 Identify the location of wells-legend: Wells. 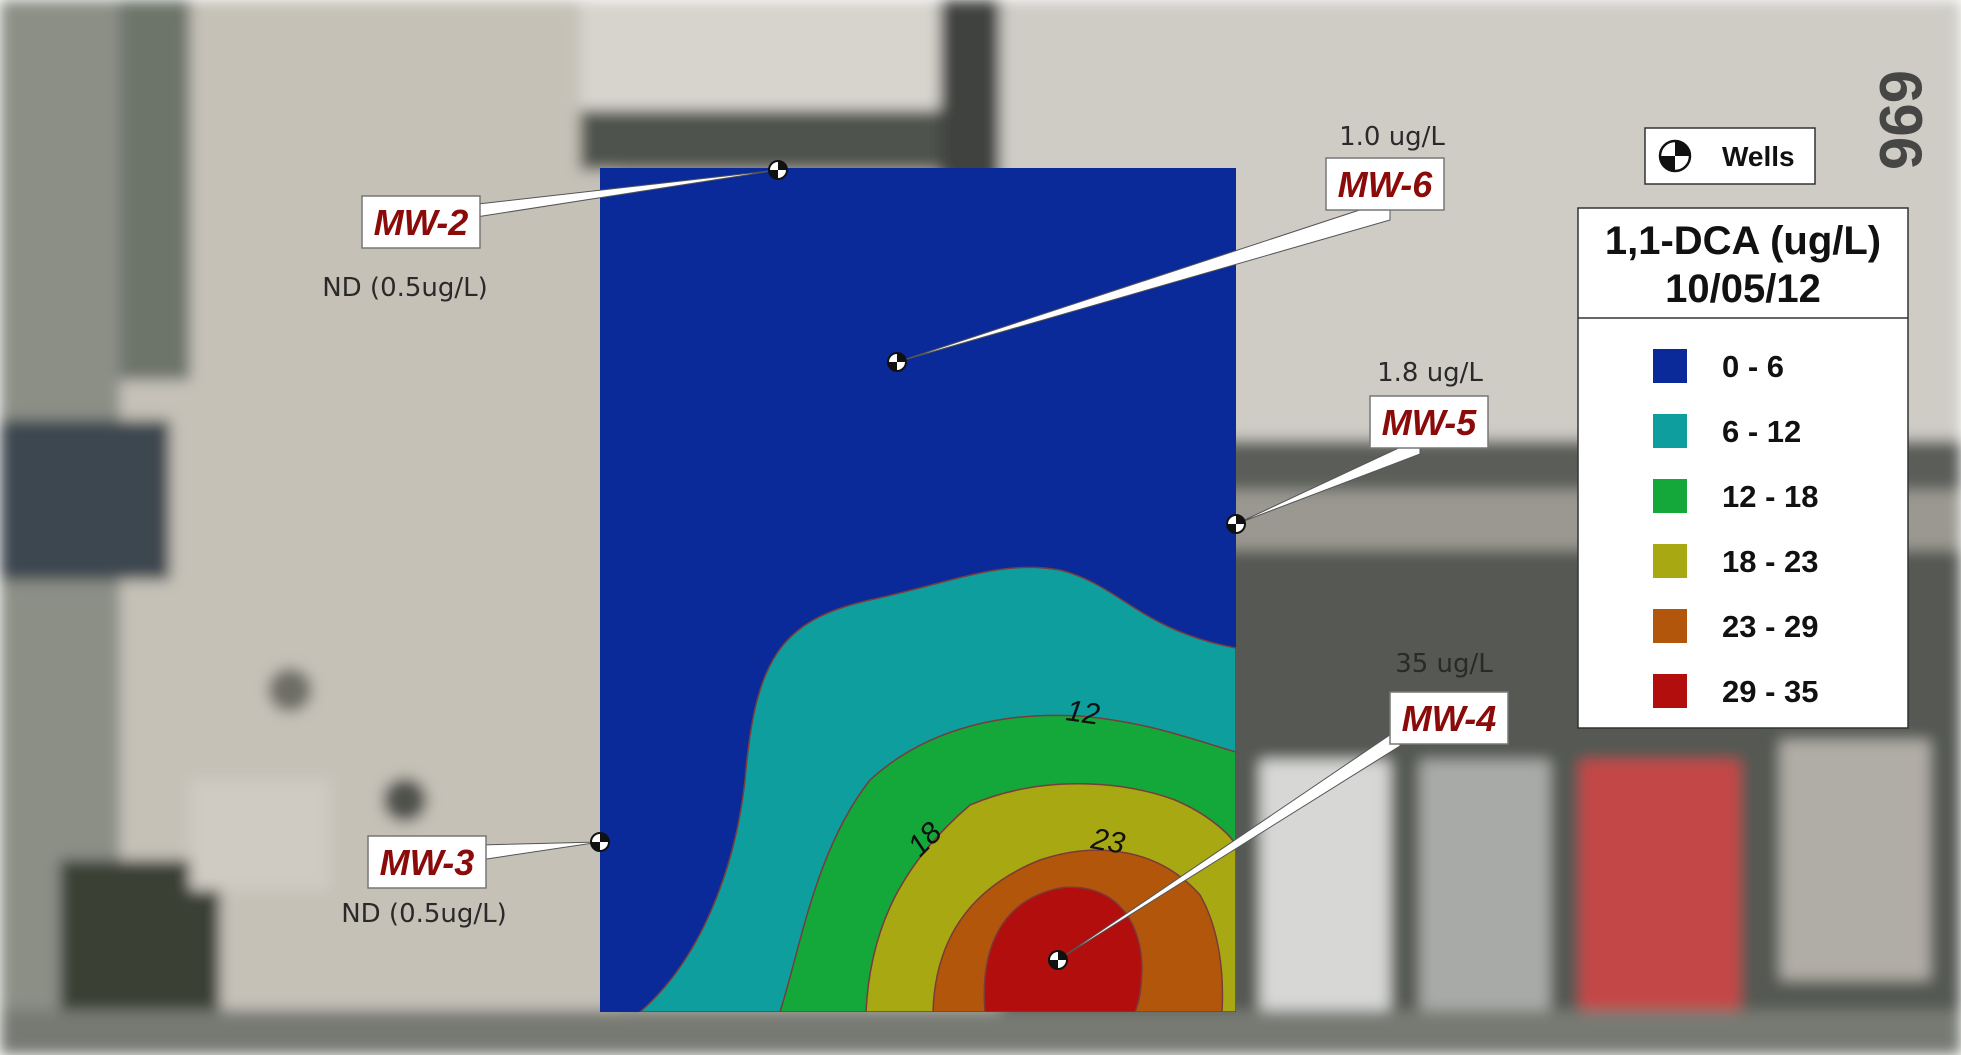
(1730, 156).